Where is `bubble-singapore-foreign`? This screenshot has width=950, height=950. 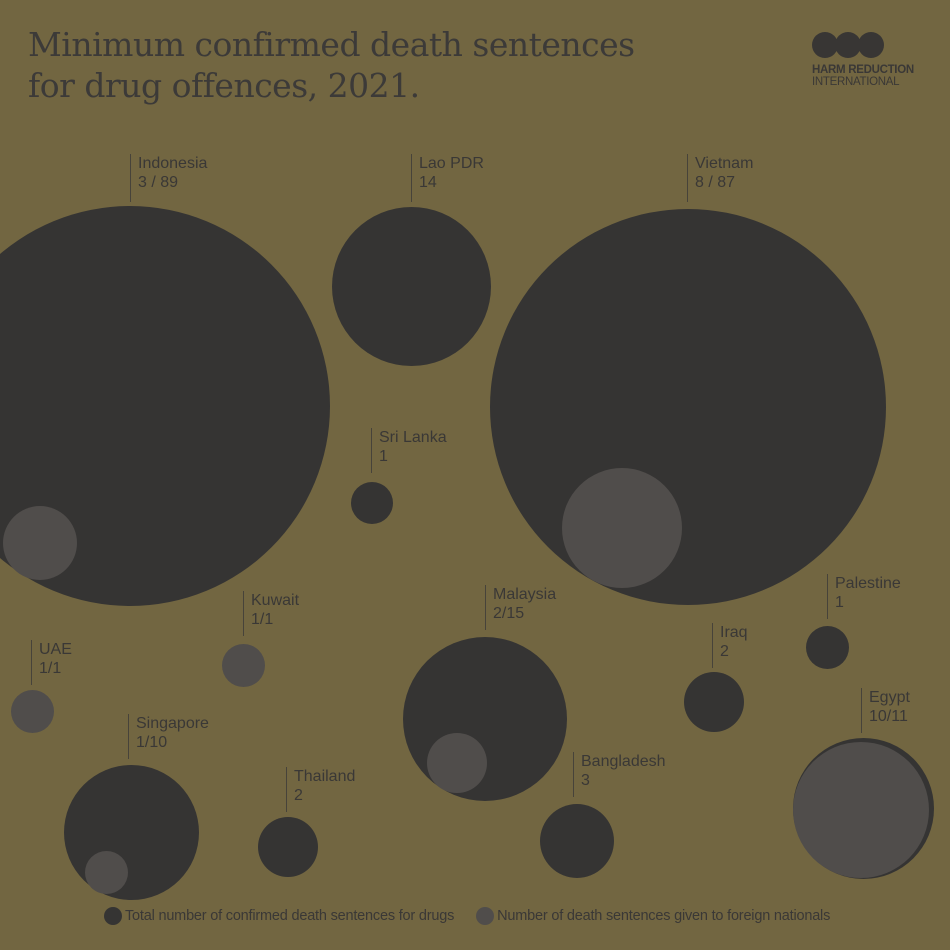 bubble-singapore-foreign is located at coordinates (106, 872).